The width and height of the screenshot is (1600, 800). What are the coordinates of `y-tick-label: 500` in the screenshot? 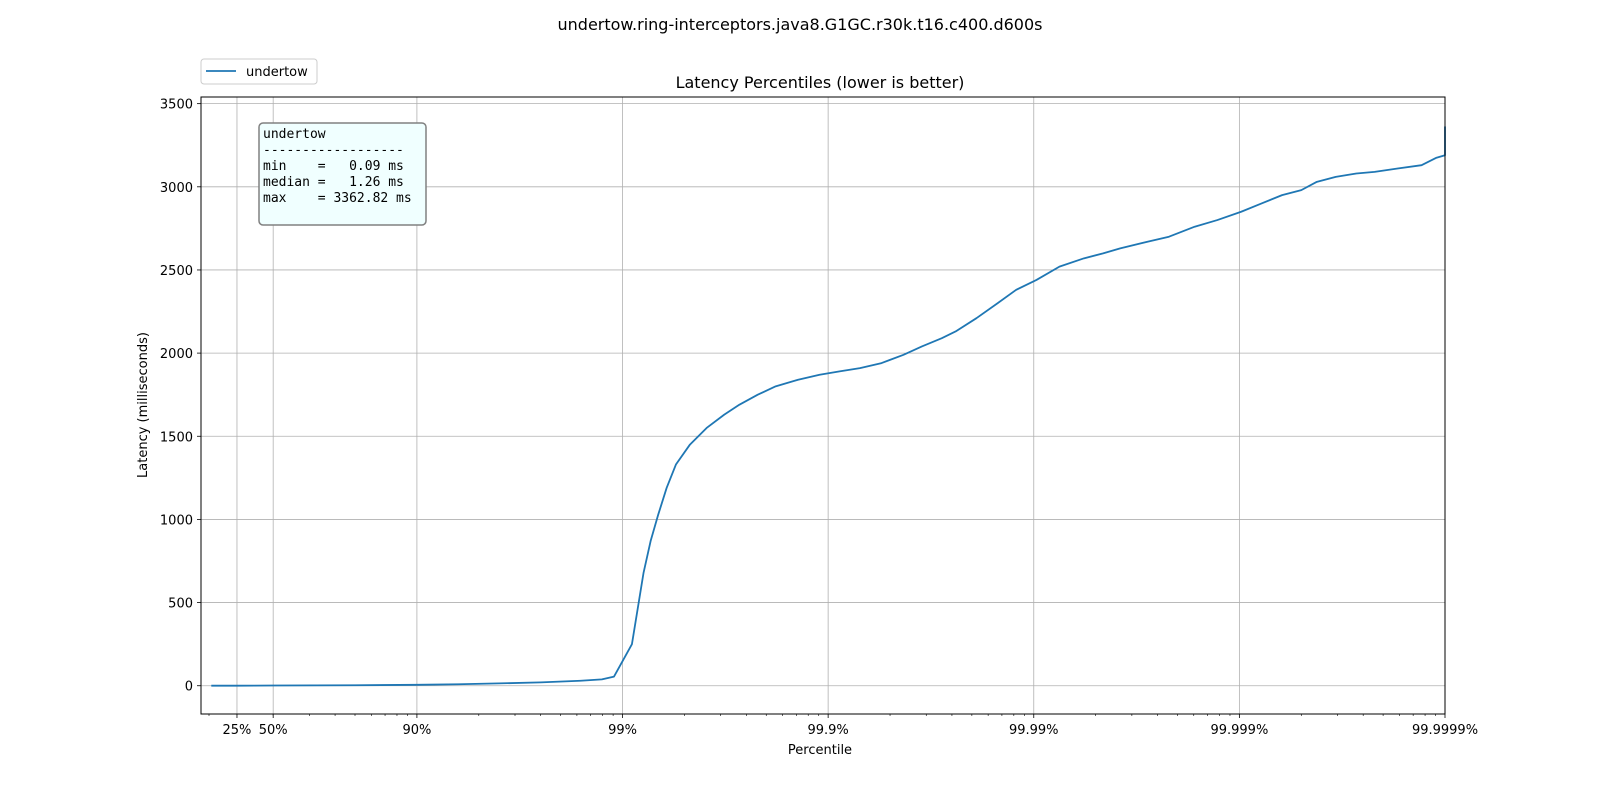 It's located at (180, 604).